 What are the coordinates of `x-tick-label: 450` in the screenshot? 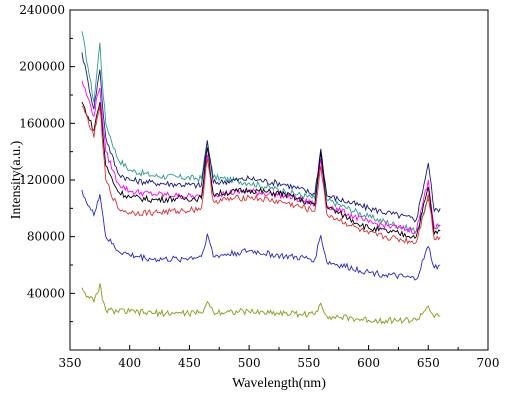 It's located at (189, 363).